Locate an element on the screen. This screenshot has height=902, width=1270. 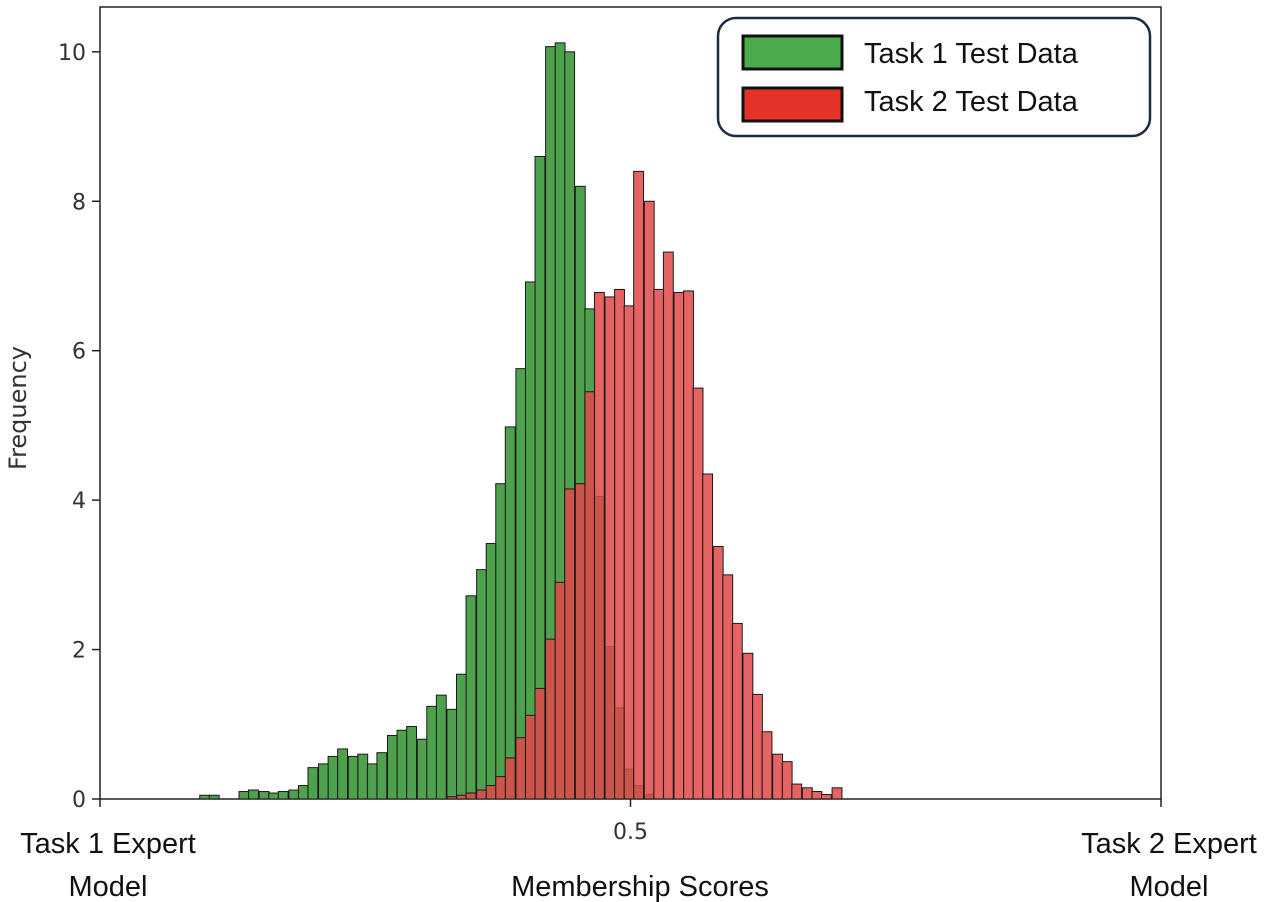
legend-swatch-task1 is located at coordinates (792, 52).